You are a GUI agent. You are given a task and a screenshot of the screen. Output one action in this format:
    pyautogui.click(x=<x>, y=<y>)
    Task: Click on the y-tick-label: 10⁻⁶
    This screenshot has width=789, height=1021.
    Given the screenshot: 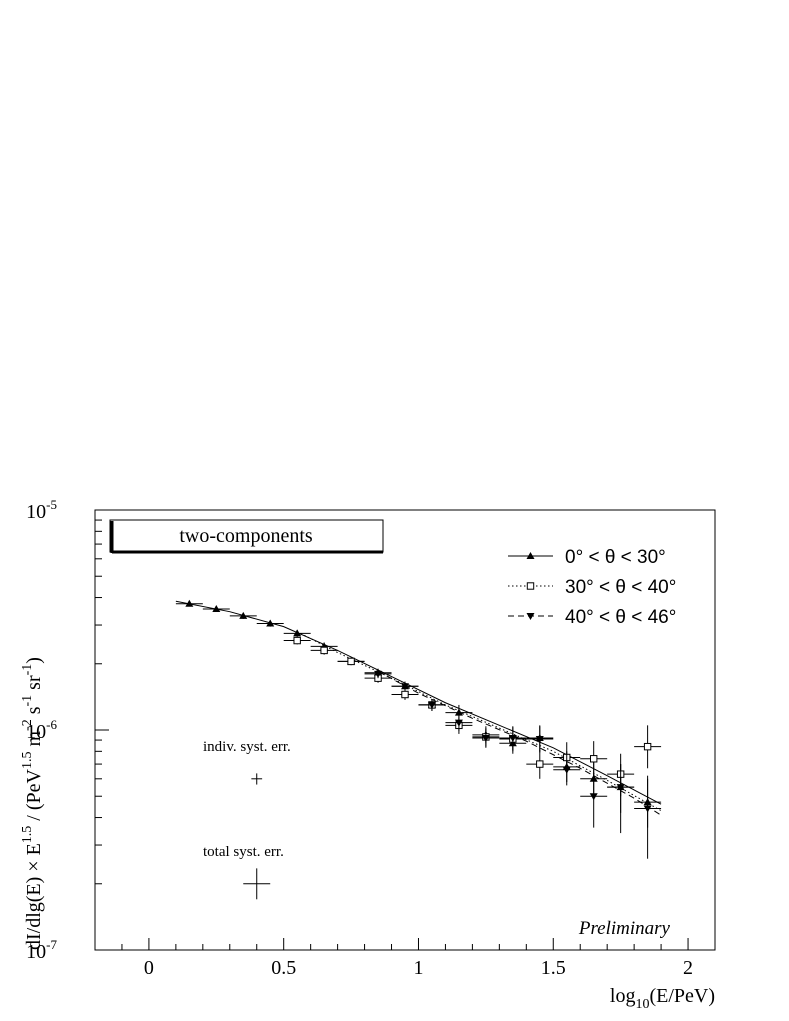 What is the action you would take?
    pyautogui.click(x=41, y=730)
    